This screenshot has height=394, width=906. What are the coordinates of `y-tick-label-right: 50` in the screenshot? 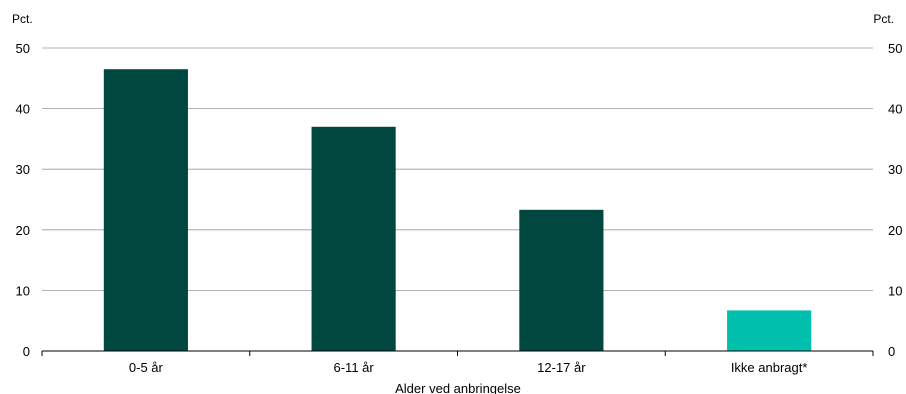 It's located at (895, 48).